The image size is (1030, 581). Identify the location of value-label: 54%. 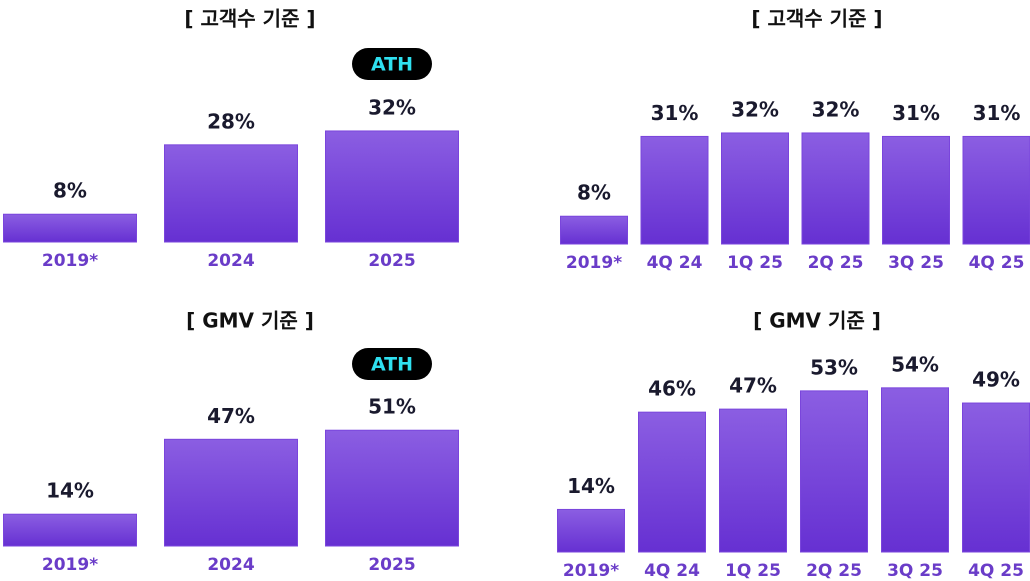
(915, 364).